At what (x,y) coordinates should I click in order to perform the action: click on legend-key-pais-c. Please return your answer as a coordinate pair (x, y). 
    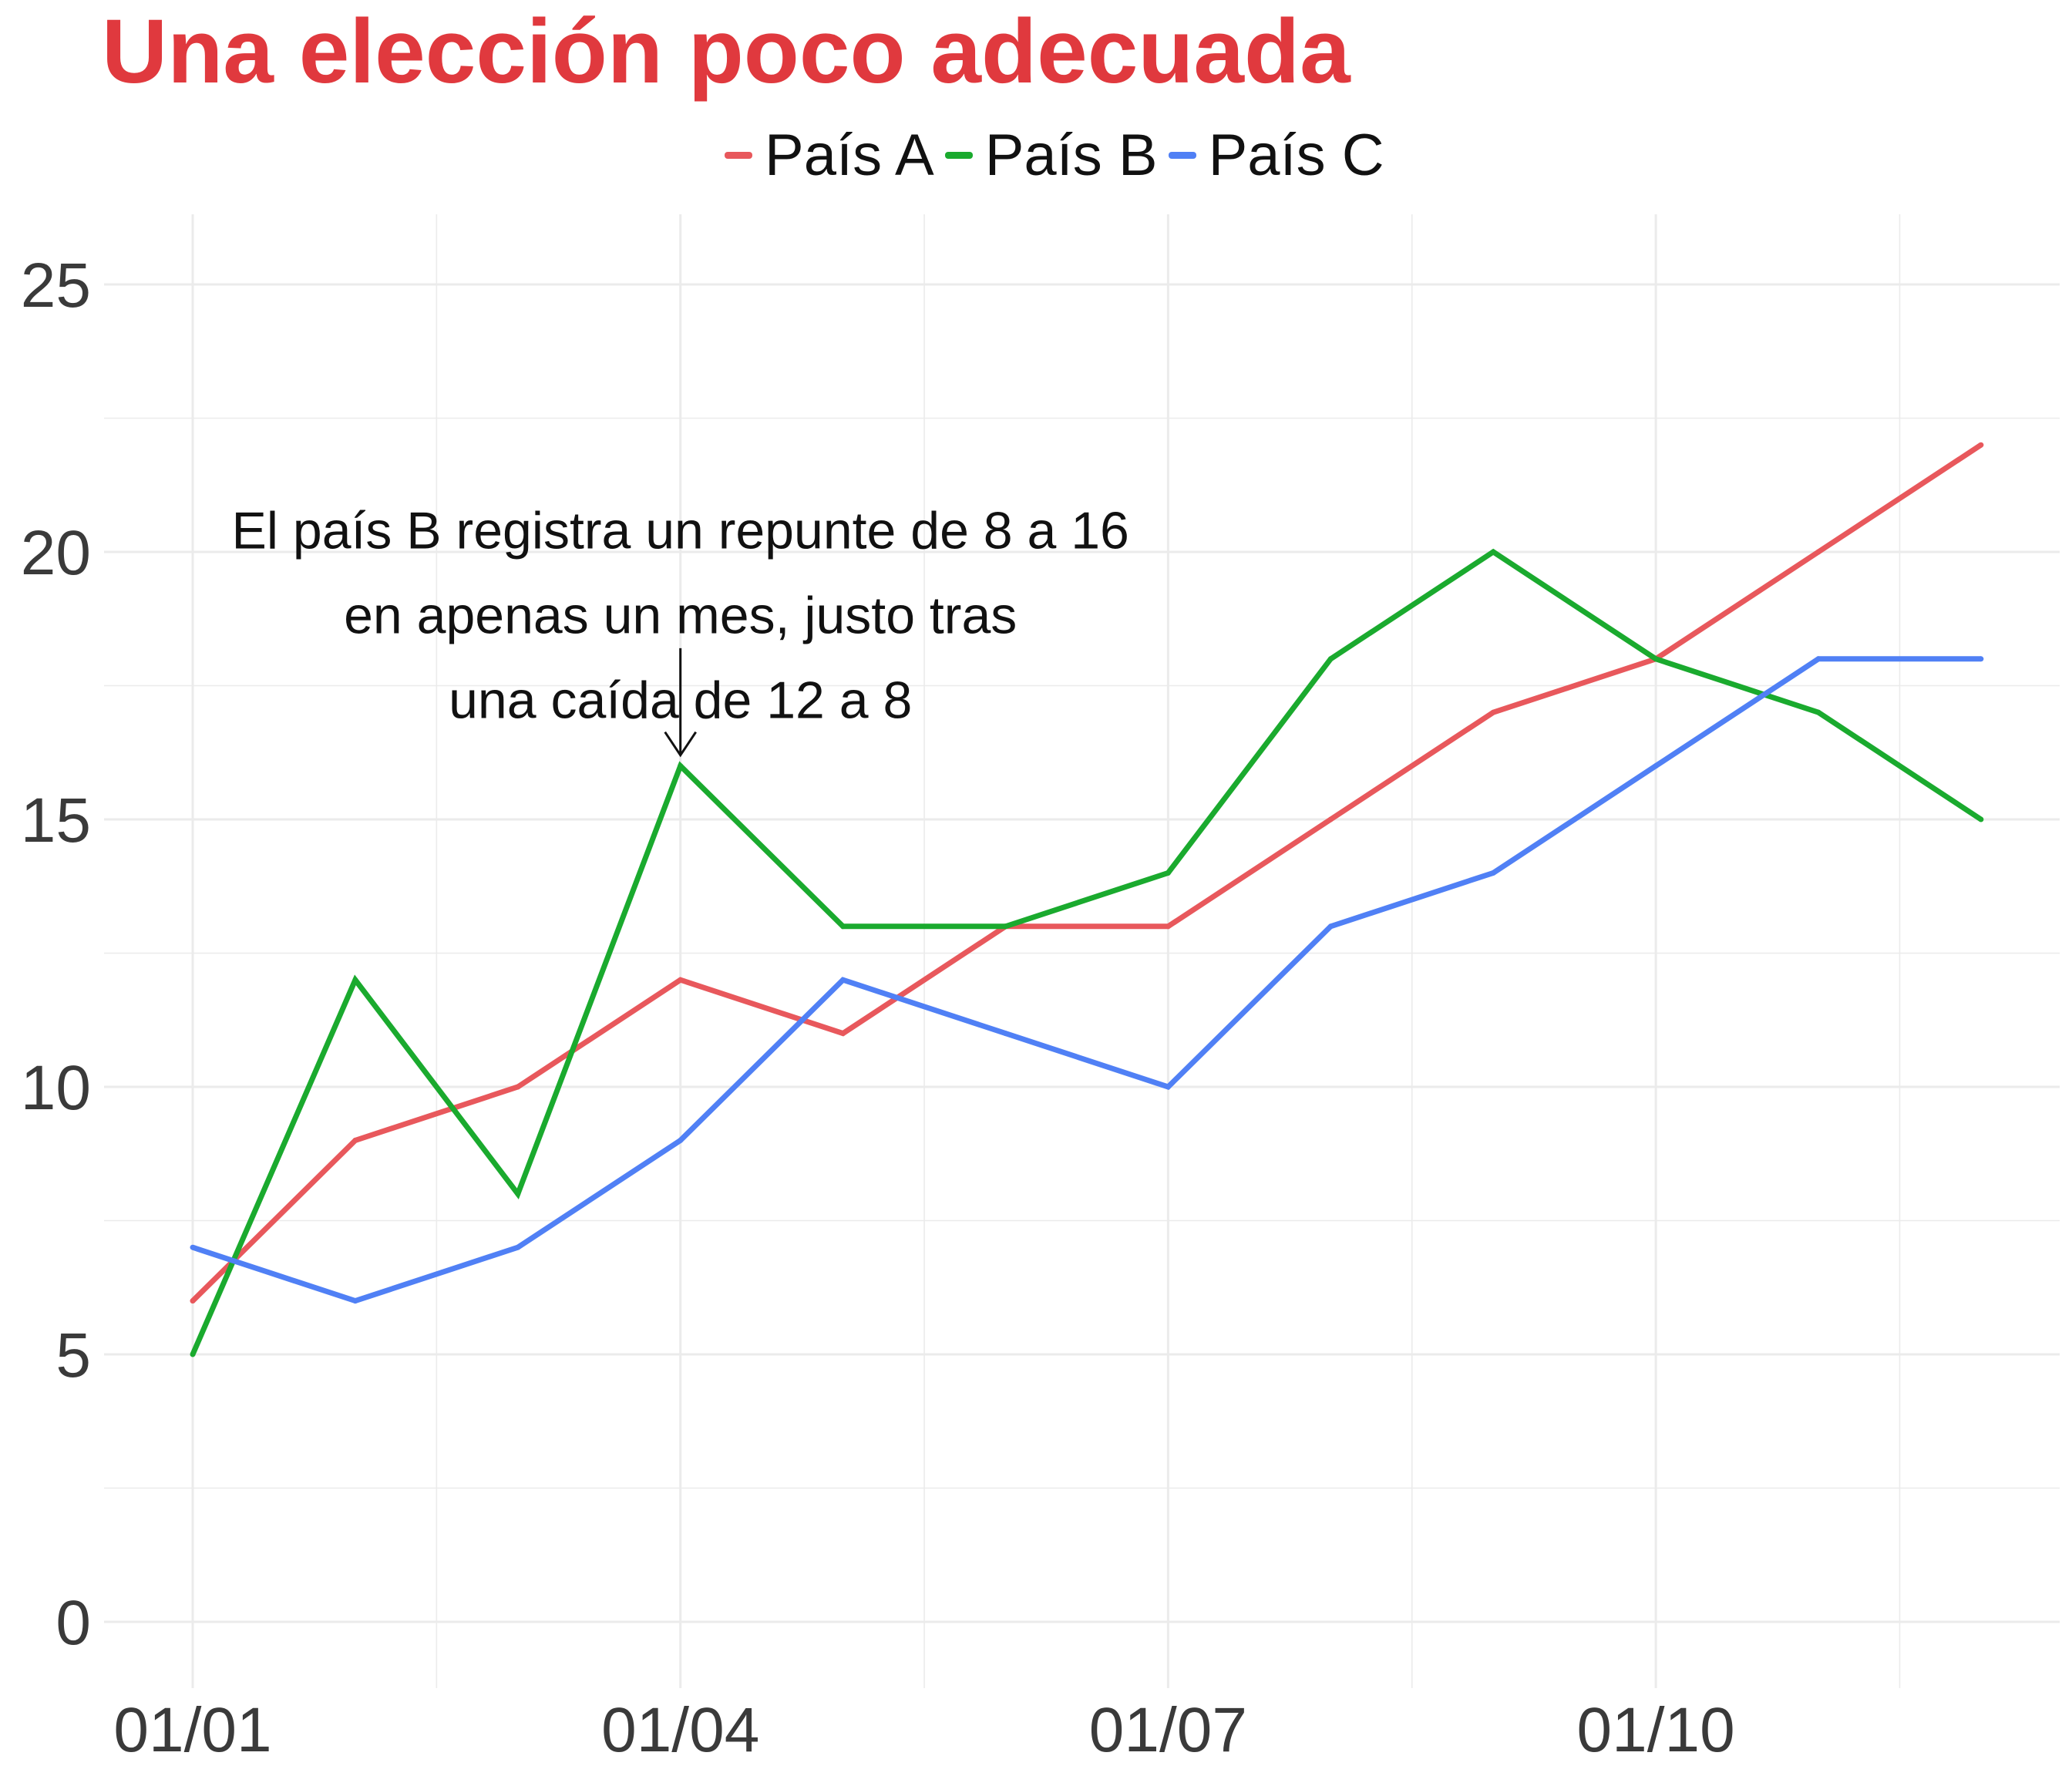
    Looking at the image, I should click on (1182, 156).